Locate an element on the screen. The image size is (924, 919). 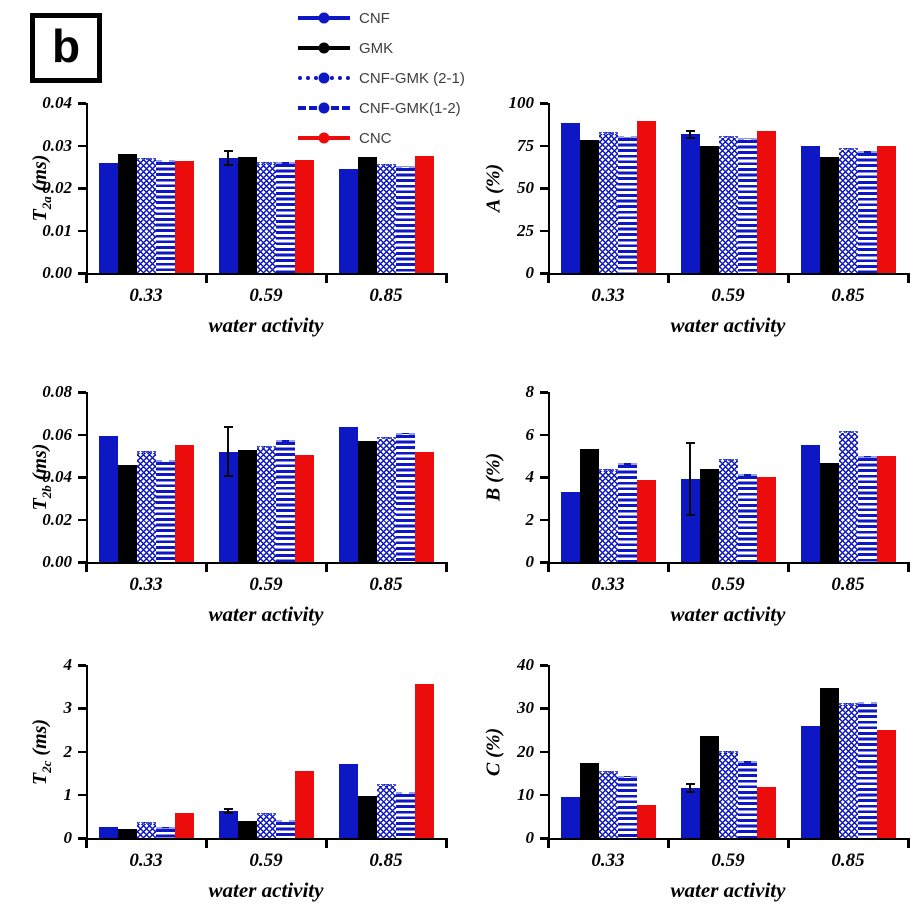
y-tick-label: 0.06 is located at coordinates (57, 434).